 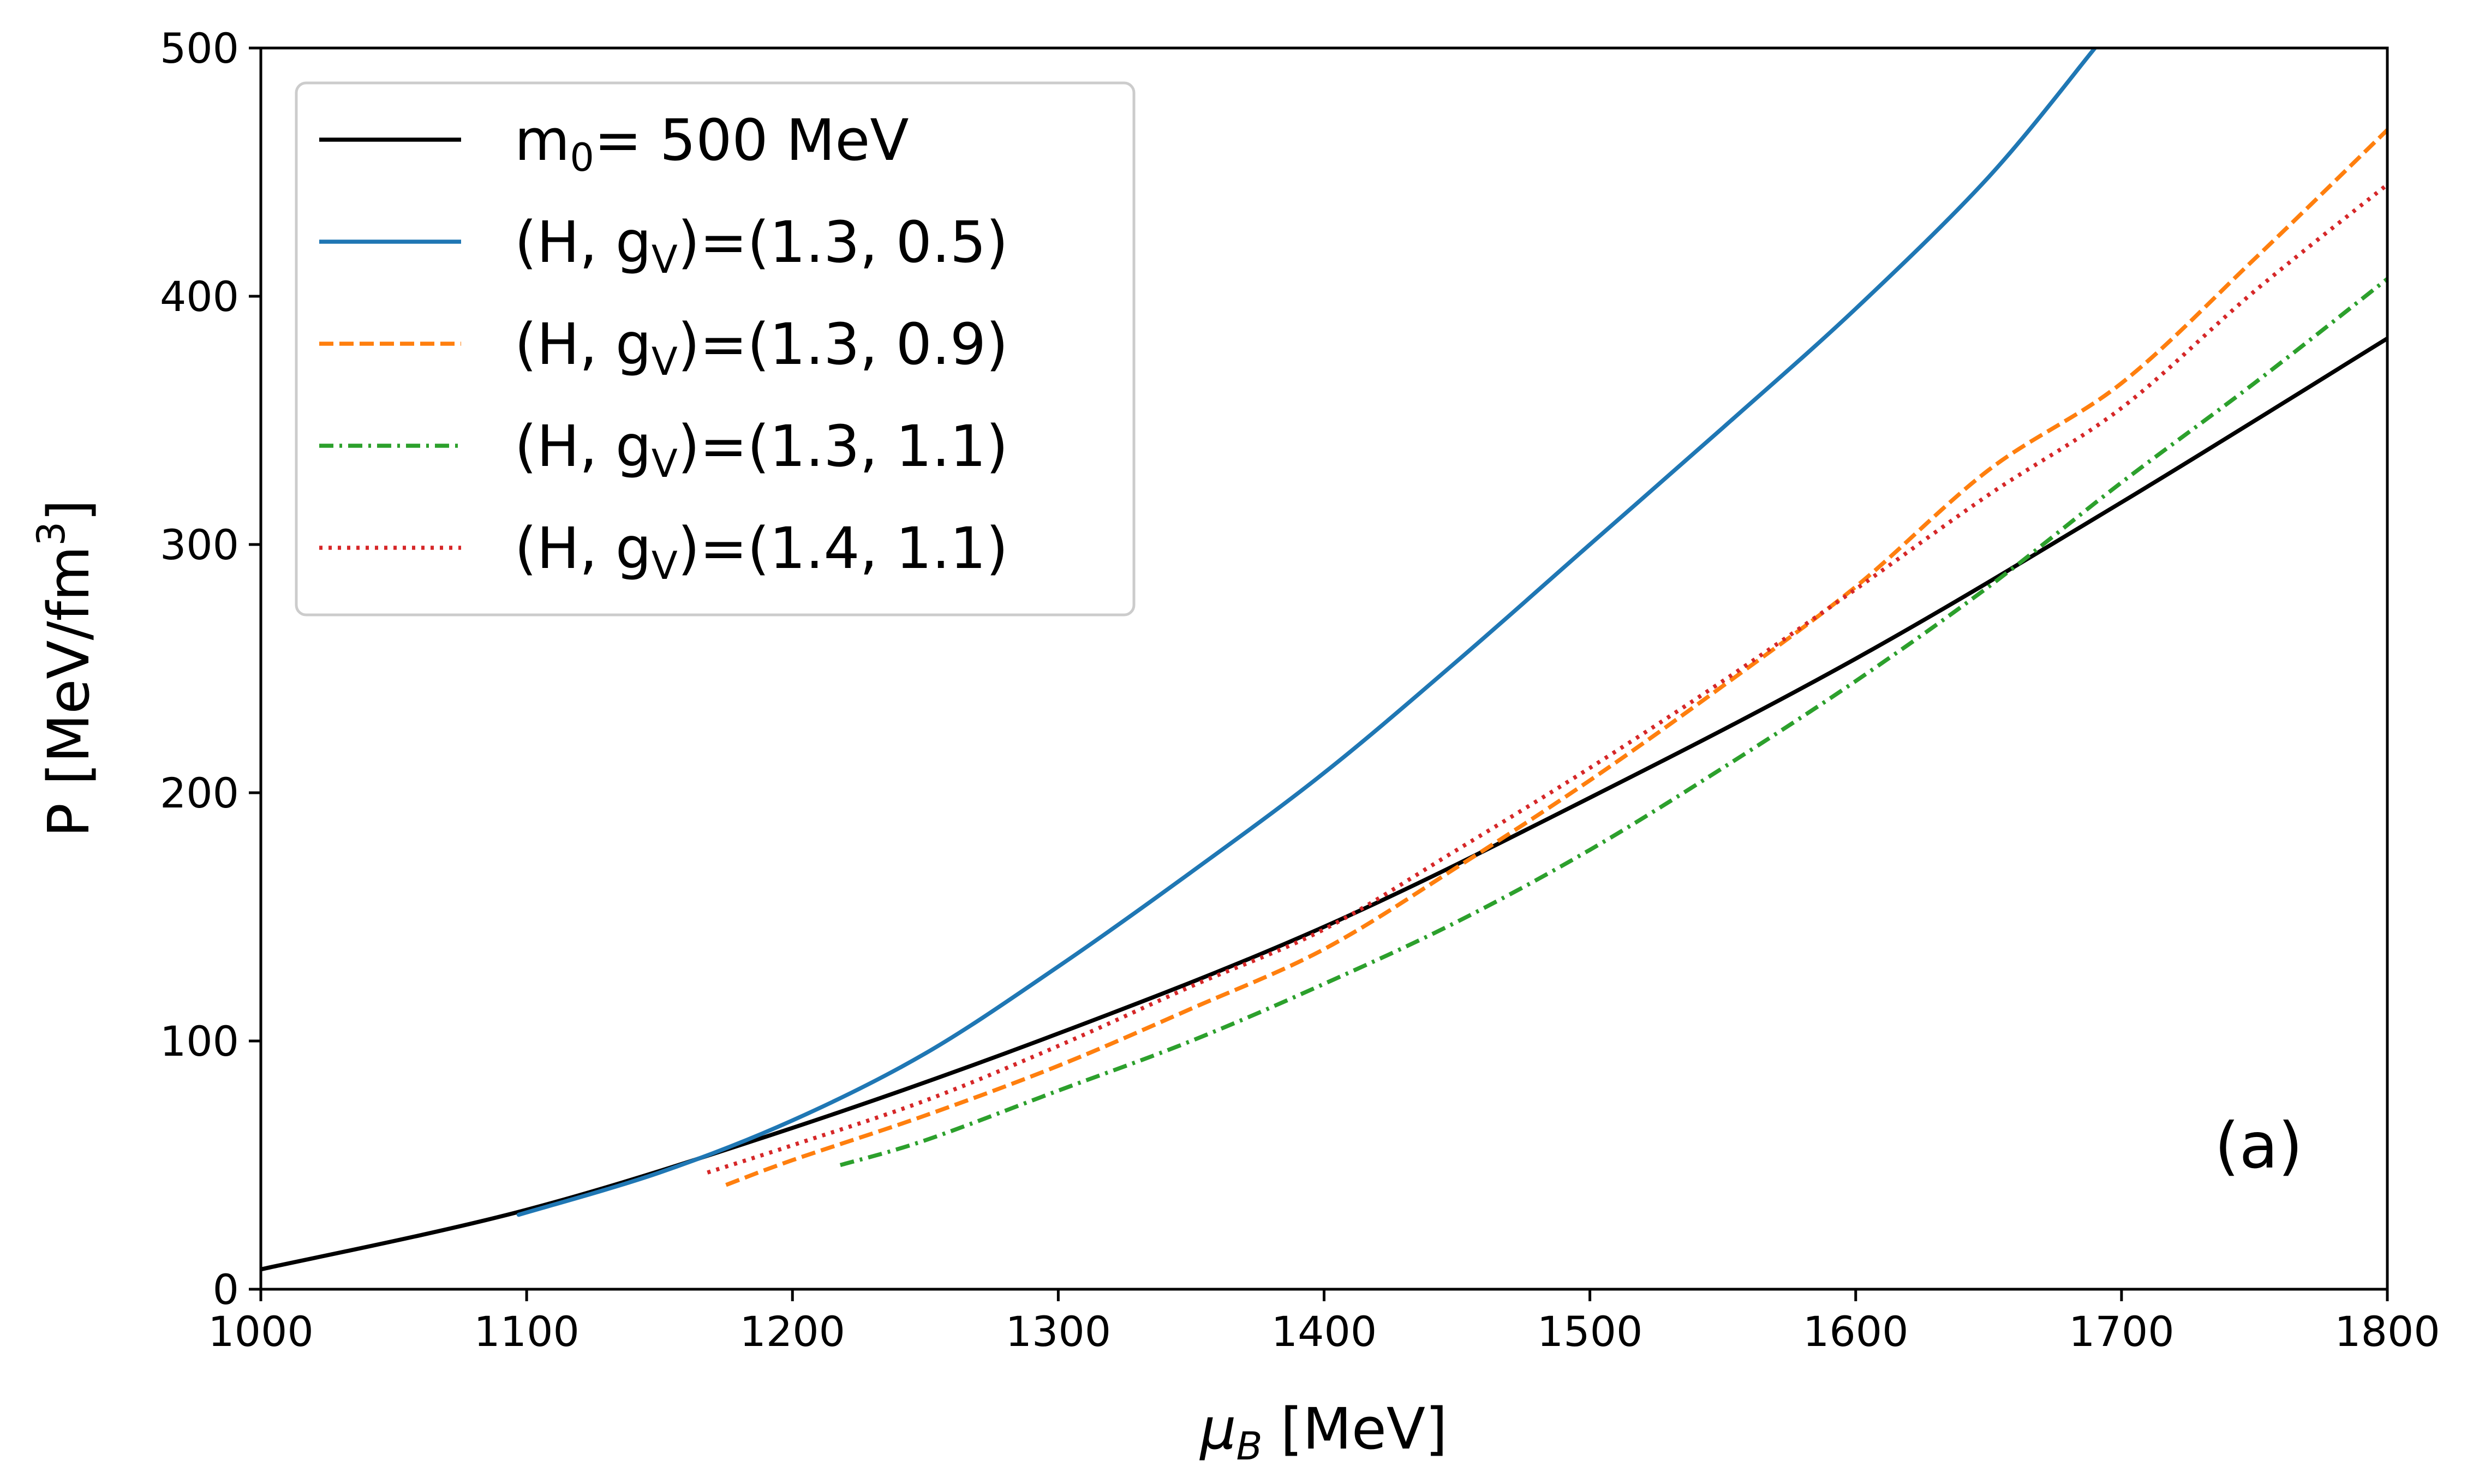 What do you see at coordinates (200, 1041) in the screenshot?
I see `y-tick-label: 100` at bounding box center [200, 1041].